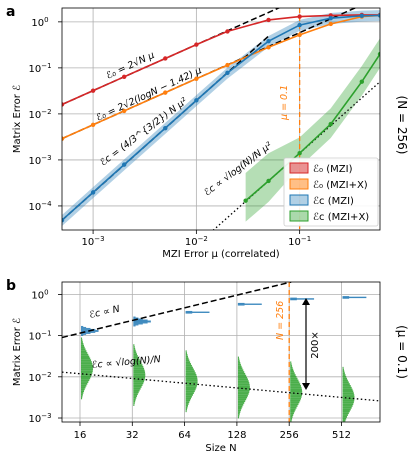 The image size is (415, 468). What do you see at coordinates (46, 292) in the screenshot?
I see `y-tick-exponent: 0` at bounding box center [46, 292].